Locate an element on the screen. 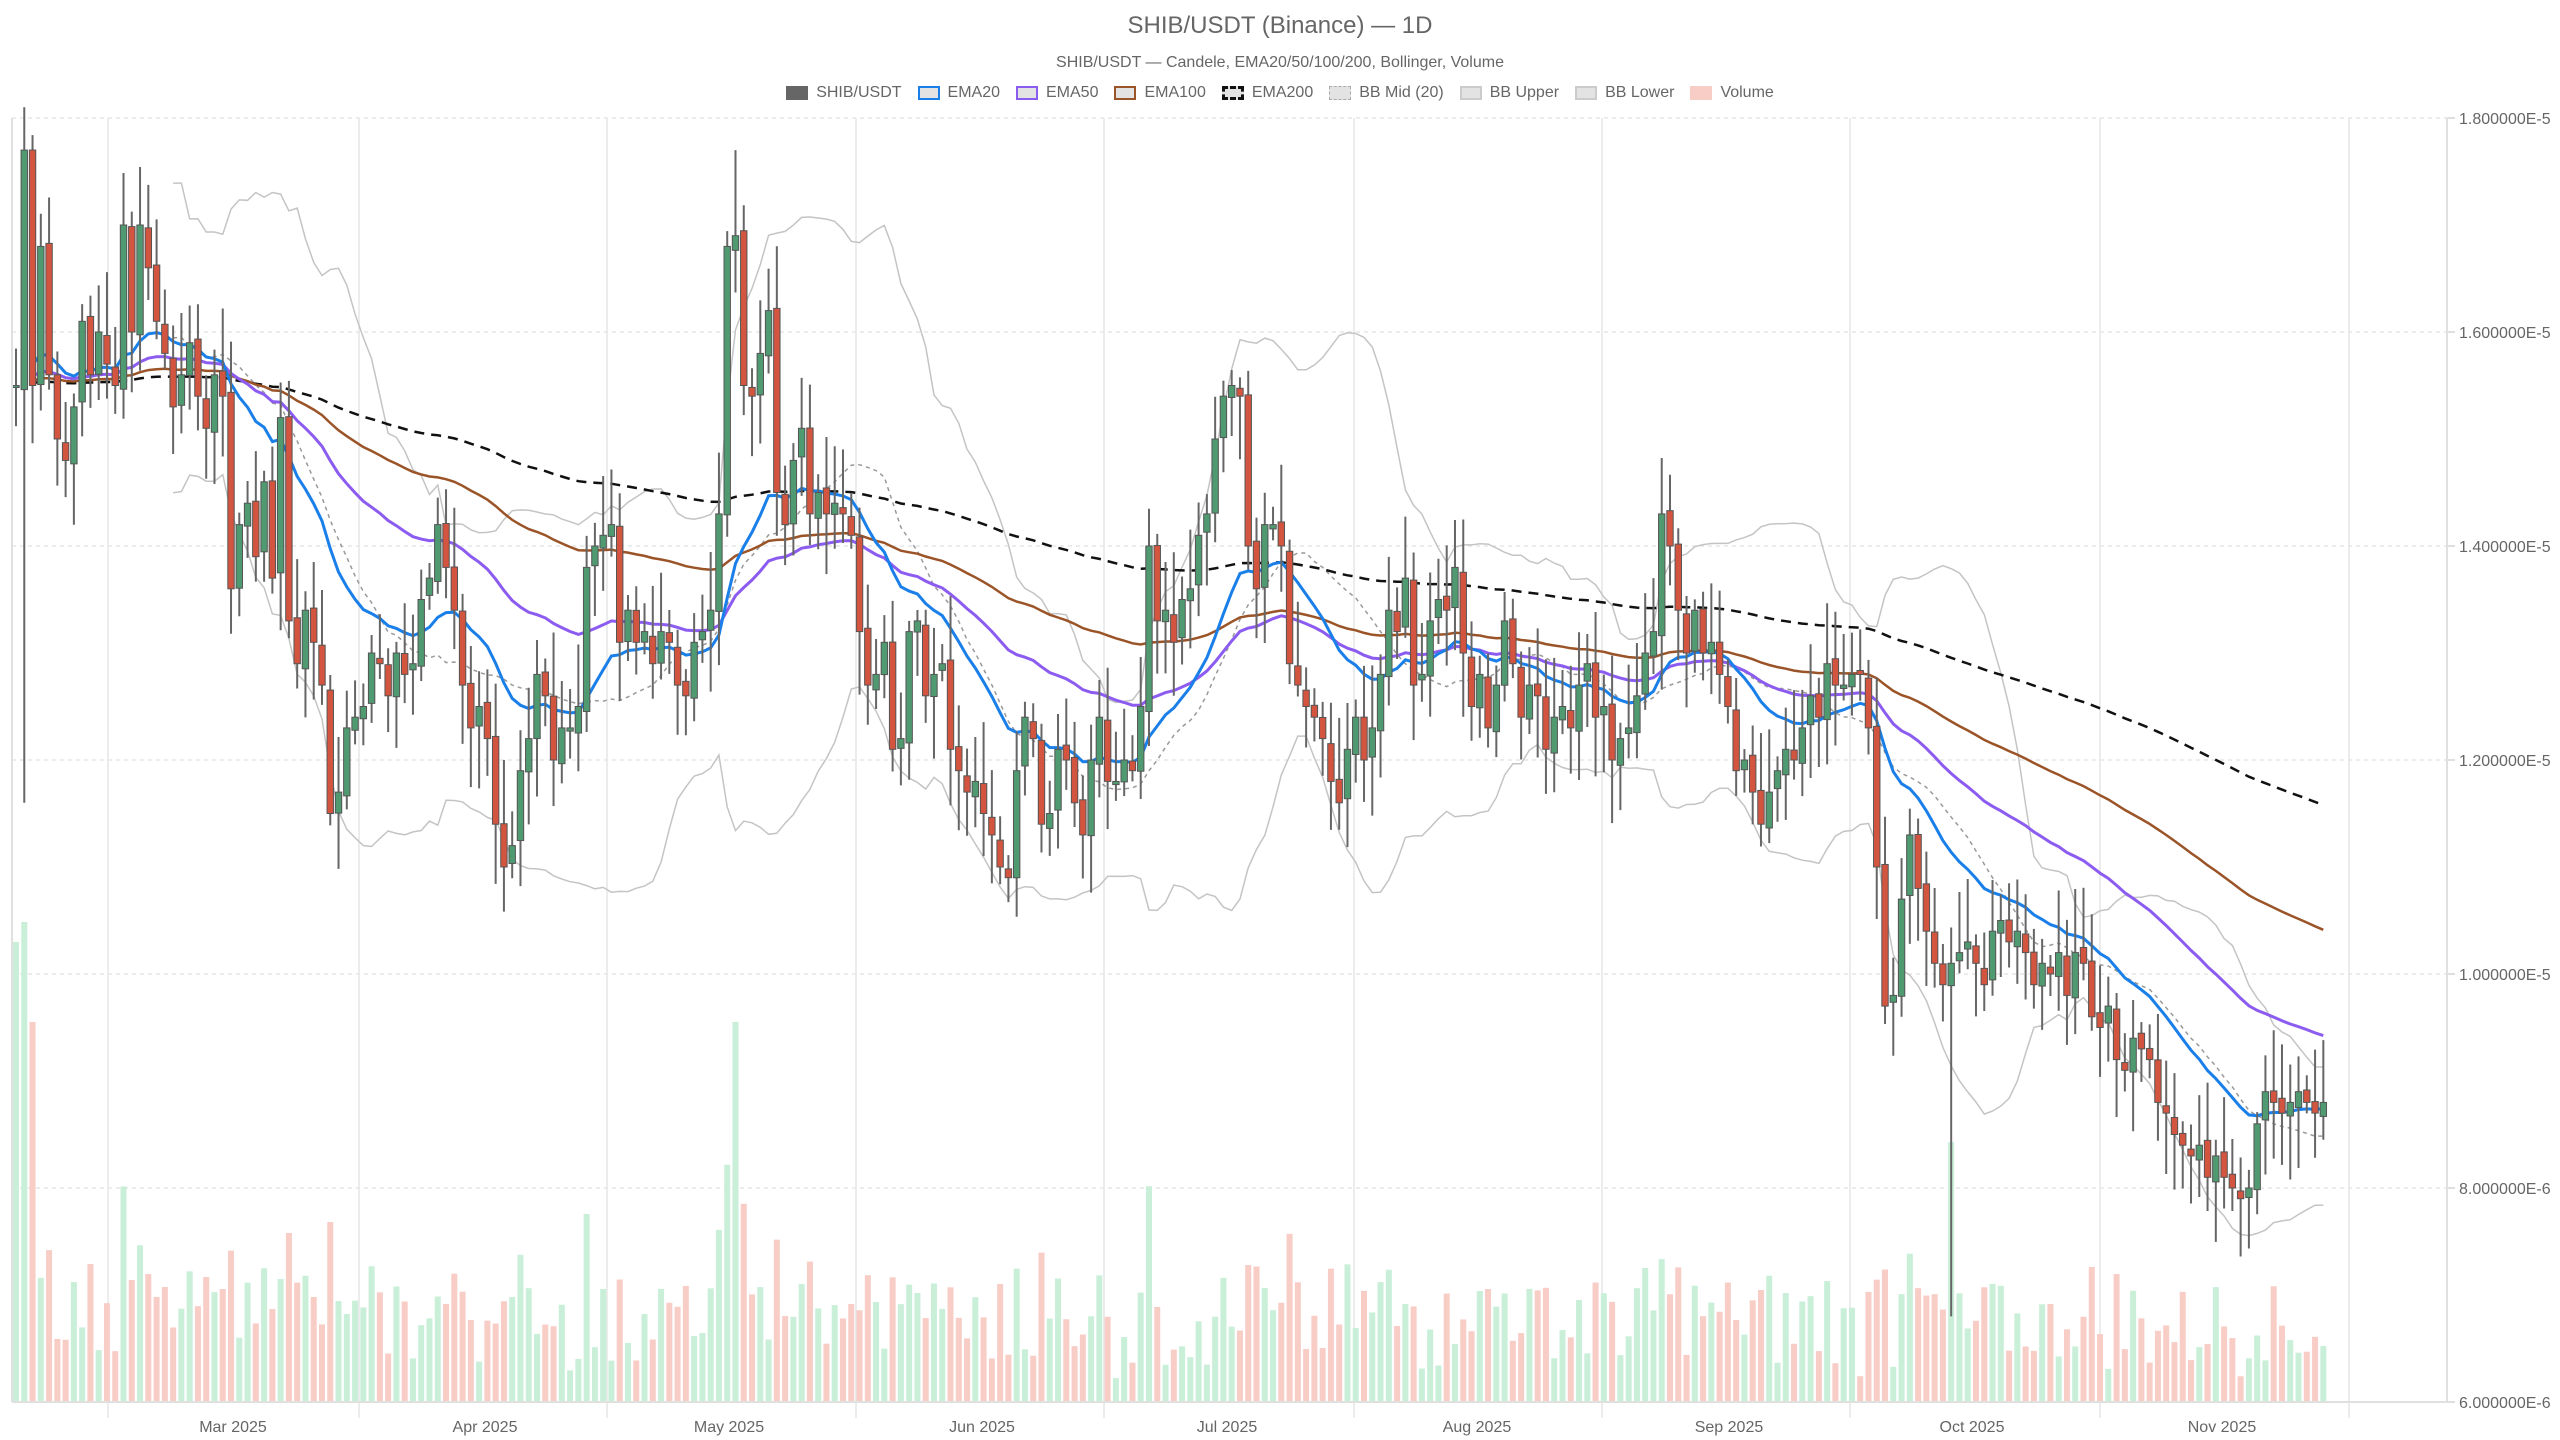 This screenshot has width=2560, height=1440. y-tick-label: 1.600000E-5 is located at coordinates (2505, 333).